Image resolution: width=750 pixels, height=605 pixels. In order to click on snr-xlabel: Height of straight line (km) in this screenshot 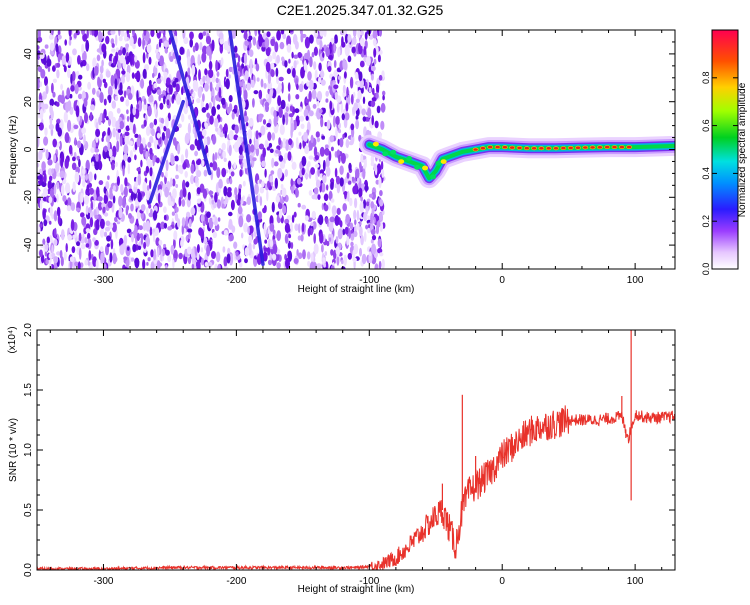, I will do `click(356, 589)`.